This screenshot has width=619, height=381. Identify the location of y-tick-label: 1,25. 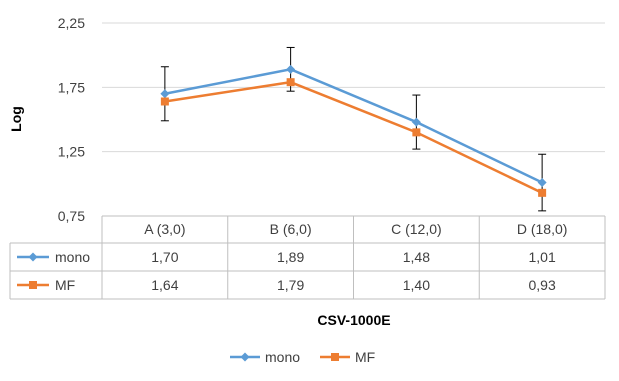
(71, 152).